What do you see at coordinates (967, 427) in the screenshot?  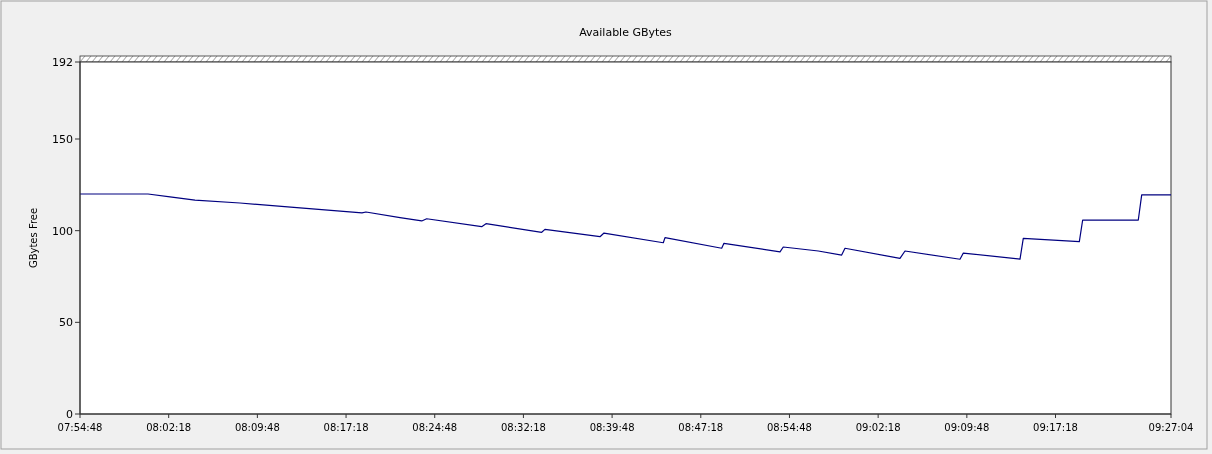 I see `x-tick-label: 09:09:48` at bounding box center [967, 427].